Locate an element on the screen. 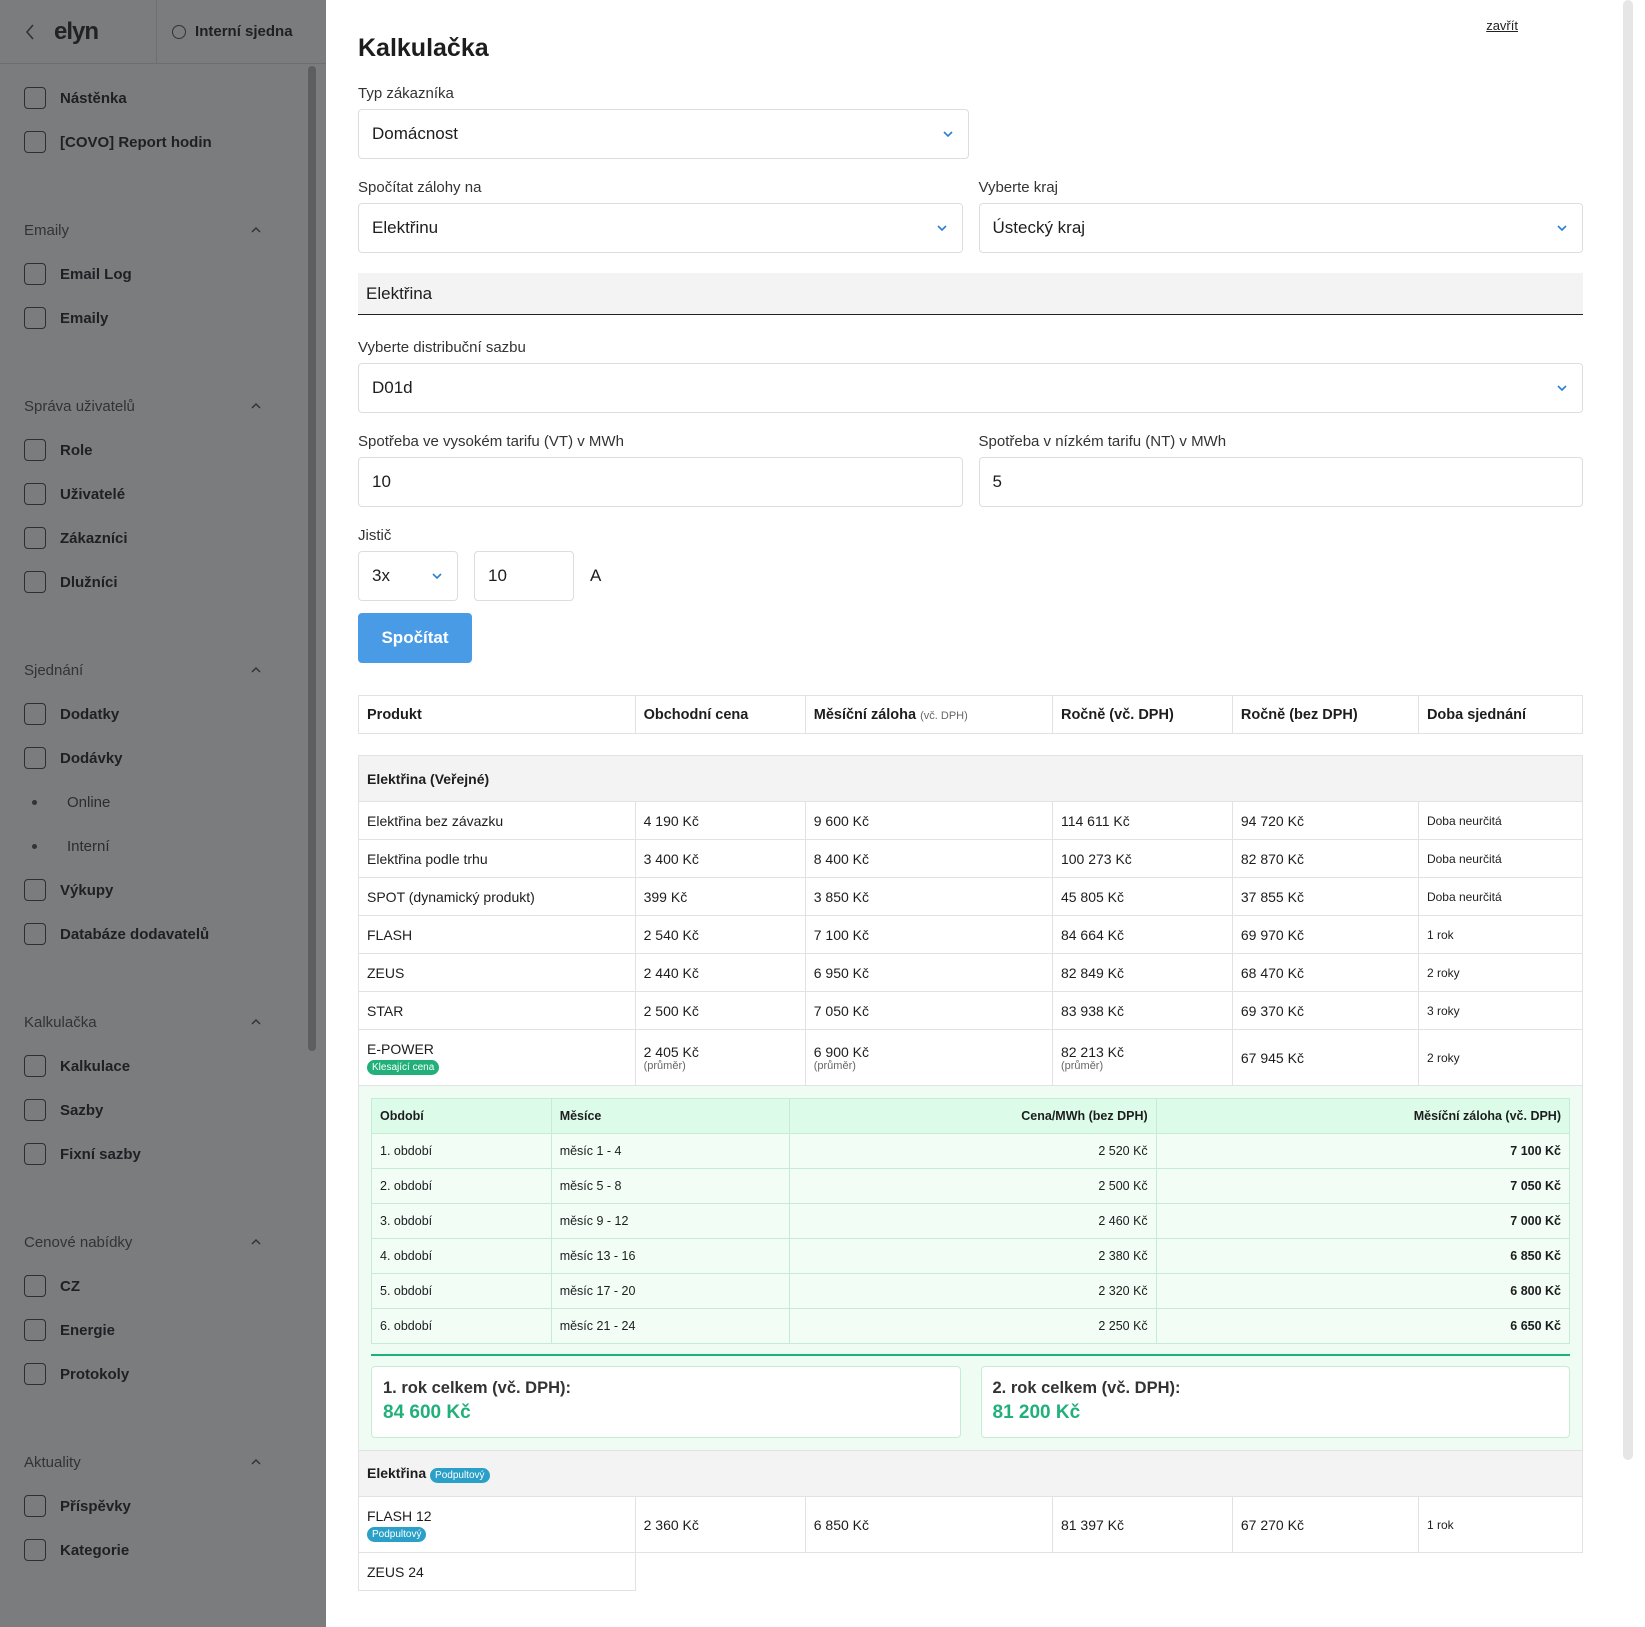 The height and width of the screenshot is (1627, 1645). nav-label: Dodávky is located at coordinates (91, 758).